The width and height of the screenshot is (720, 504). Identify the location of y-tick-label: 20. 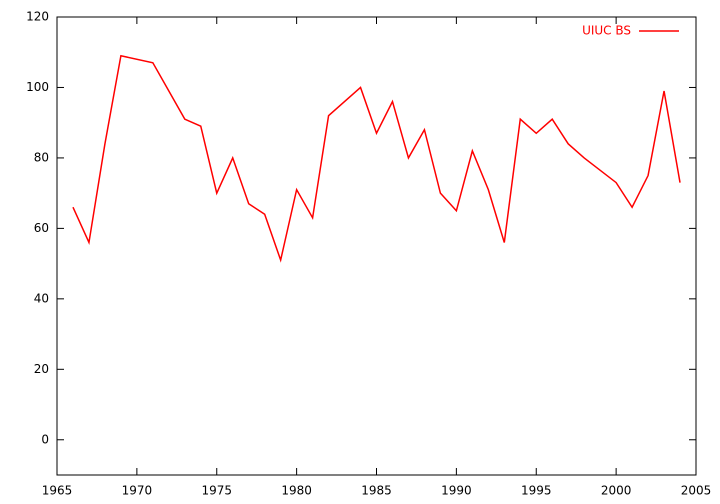
(41, 369).